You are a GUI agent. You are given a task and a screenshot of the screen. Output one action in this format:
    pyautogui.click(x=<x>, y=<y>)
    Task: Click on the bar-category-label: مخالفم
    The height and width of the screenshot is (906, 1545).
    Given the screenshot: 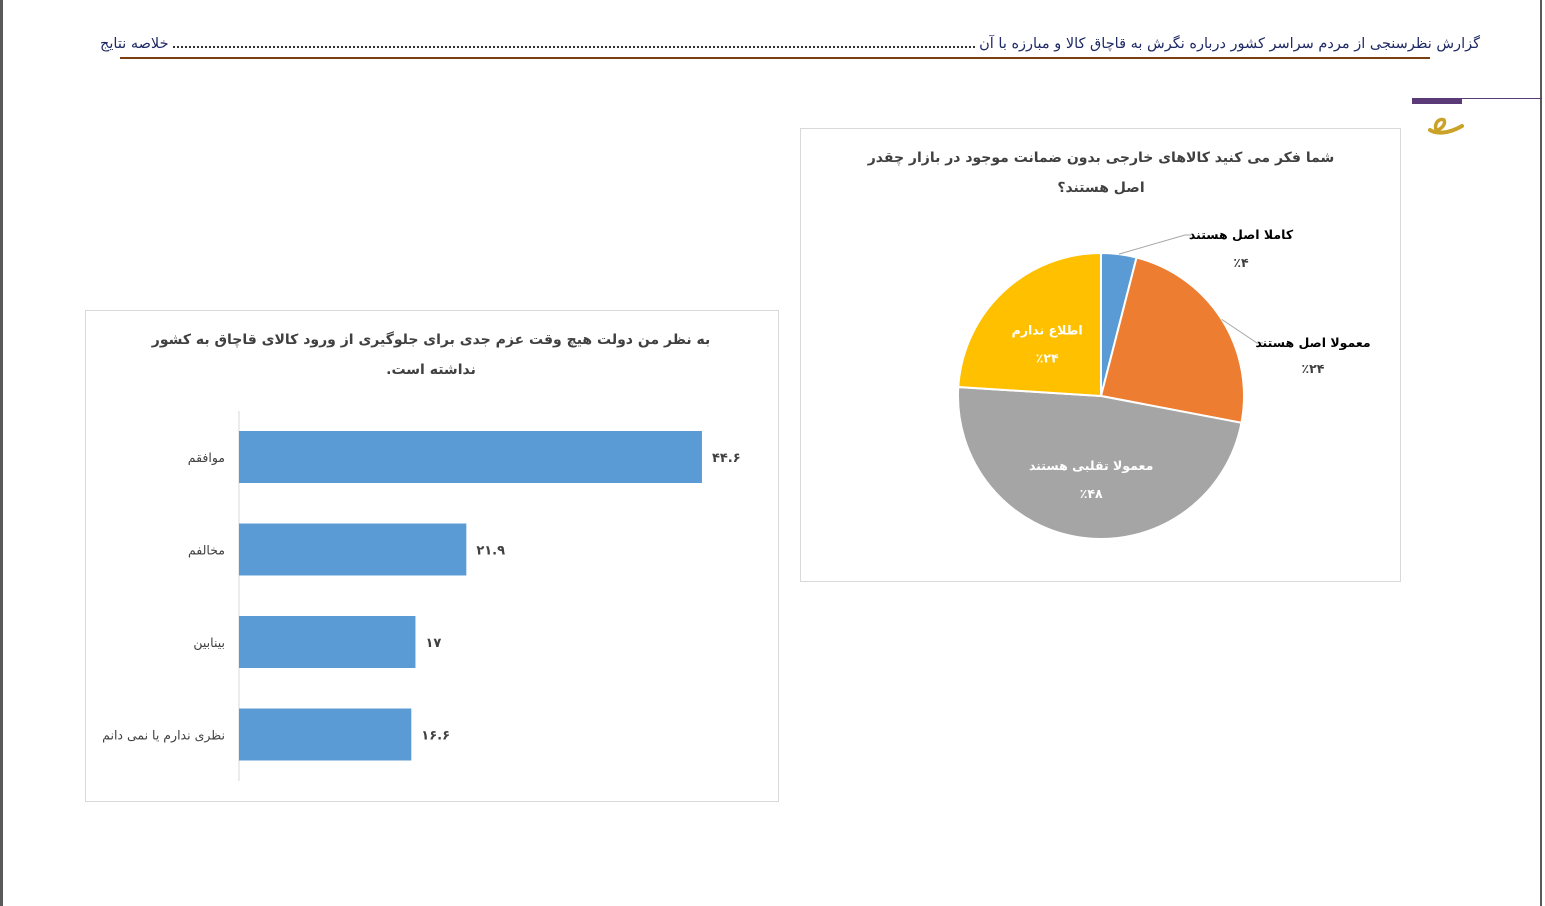 What is the action you would take?
    pyautogui.click(x=206, y=551)
    